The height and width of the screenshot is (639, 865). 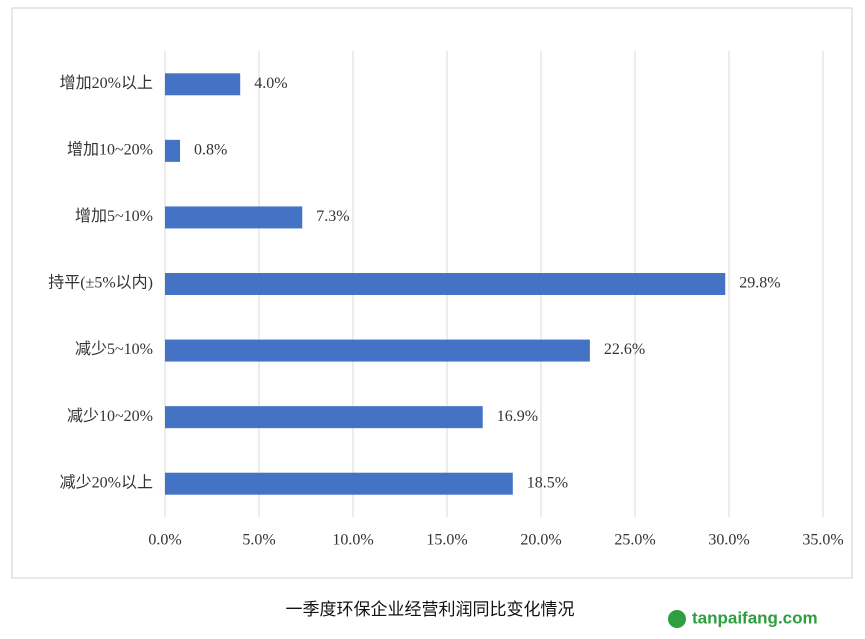 What do you see at coordinates (430, 609) in the screenshot?
I see `chart-title: 一季度环保企业经营利润同比变化情况` at bounding box center [430, 609].